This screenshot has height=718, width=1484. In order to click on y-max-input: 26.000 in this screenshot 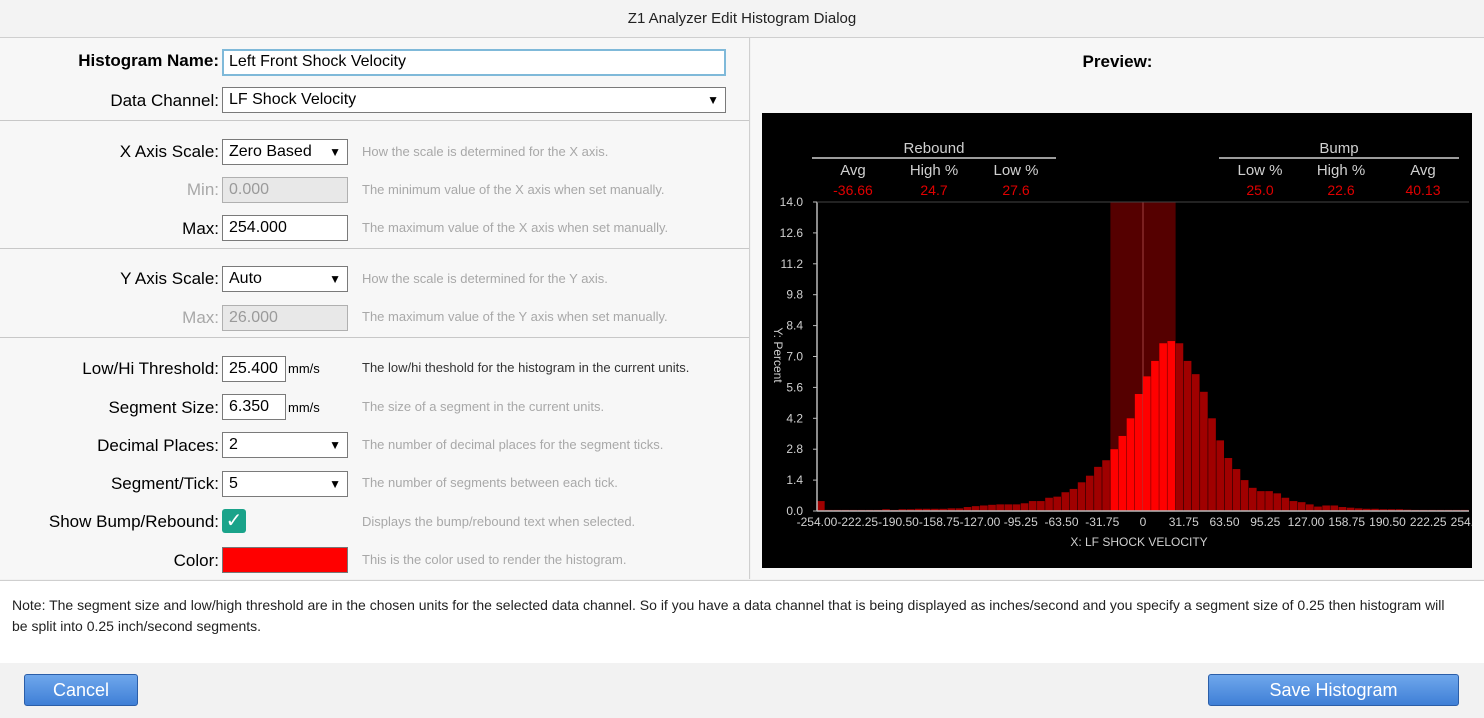, I will do `click(285, 318)`.